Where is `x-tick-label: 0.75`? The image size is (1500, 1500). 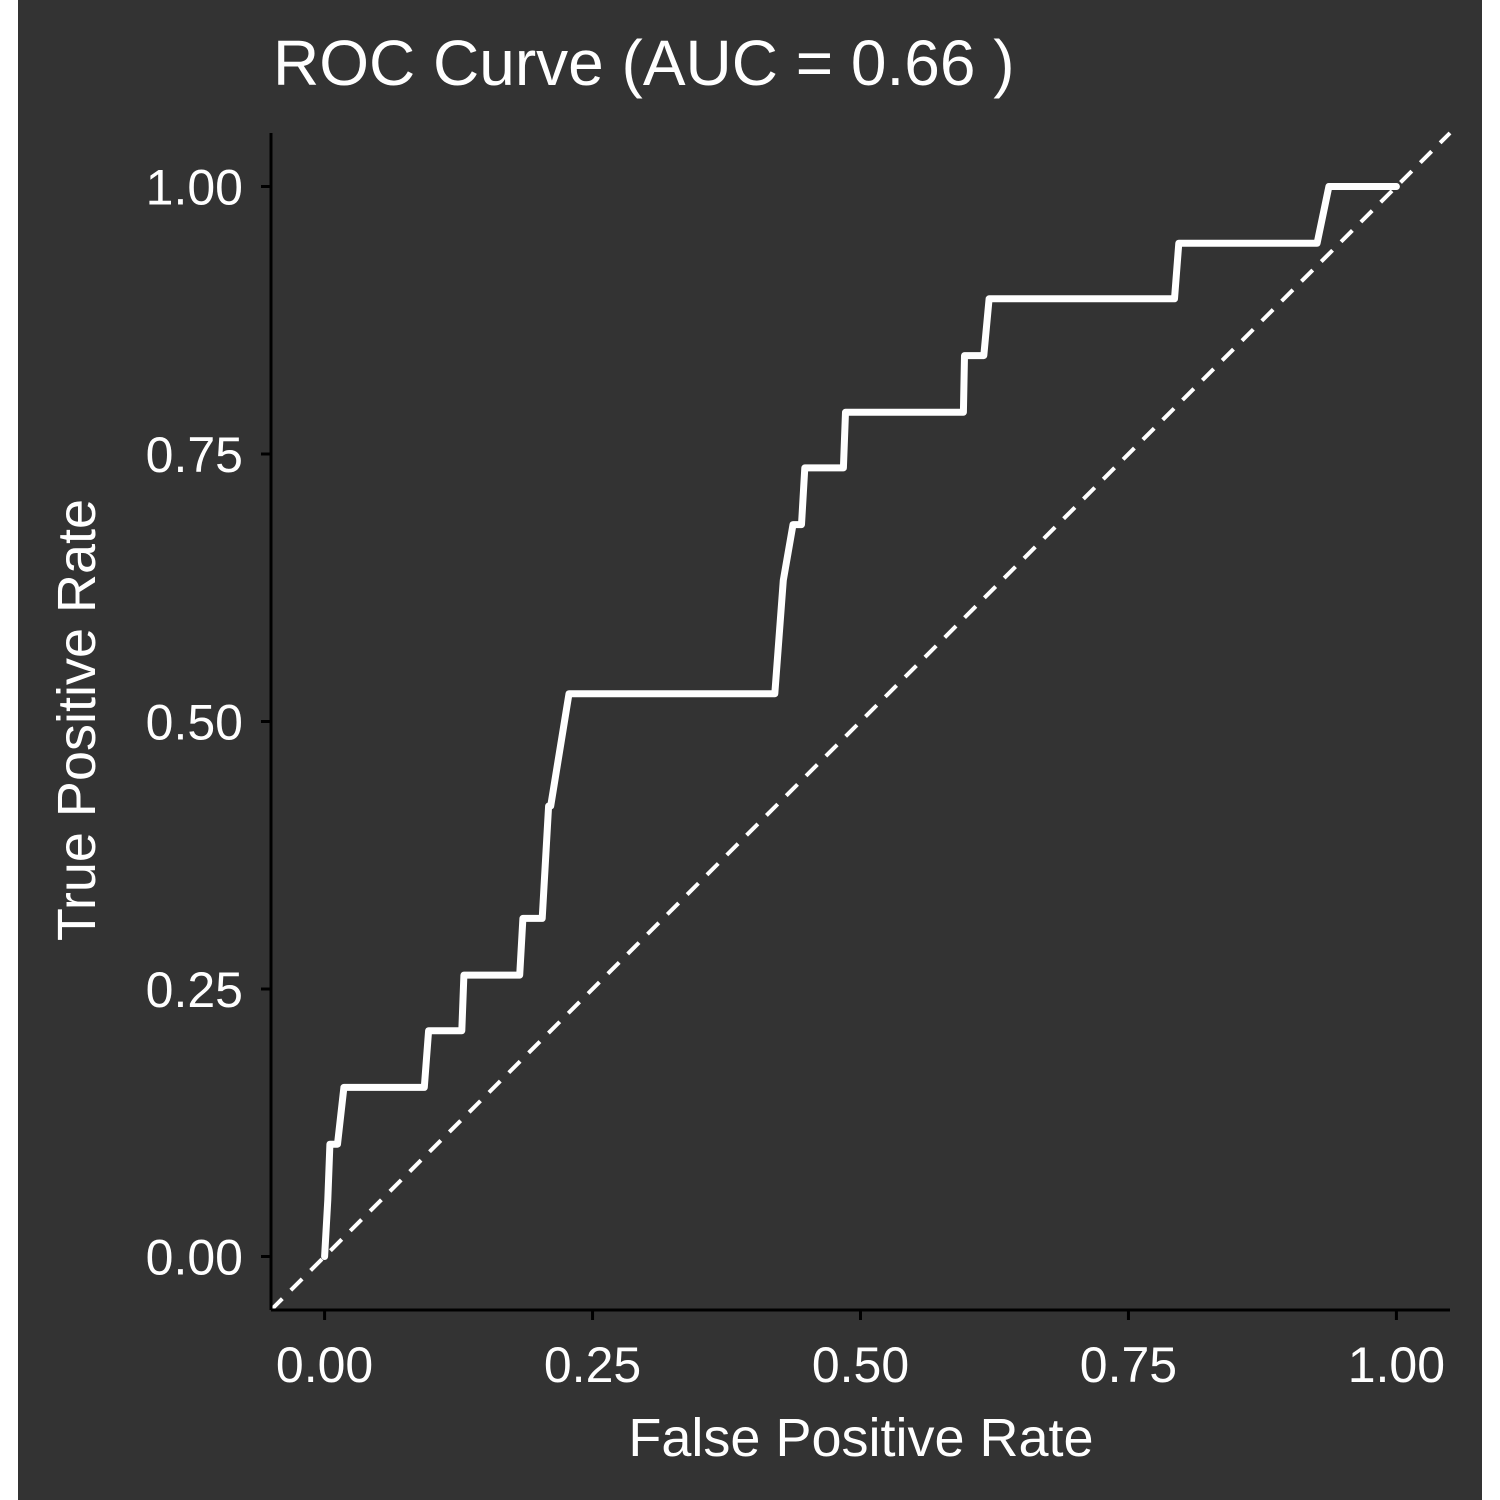 x-tick-label: 0.75 is located at coordinates (1128, 1365).